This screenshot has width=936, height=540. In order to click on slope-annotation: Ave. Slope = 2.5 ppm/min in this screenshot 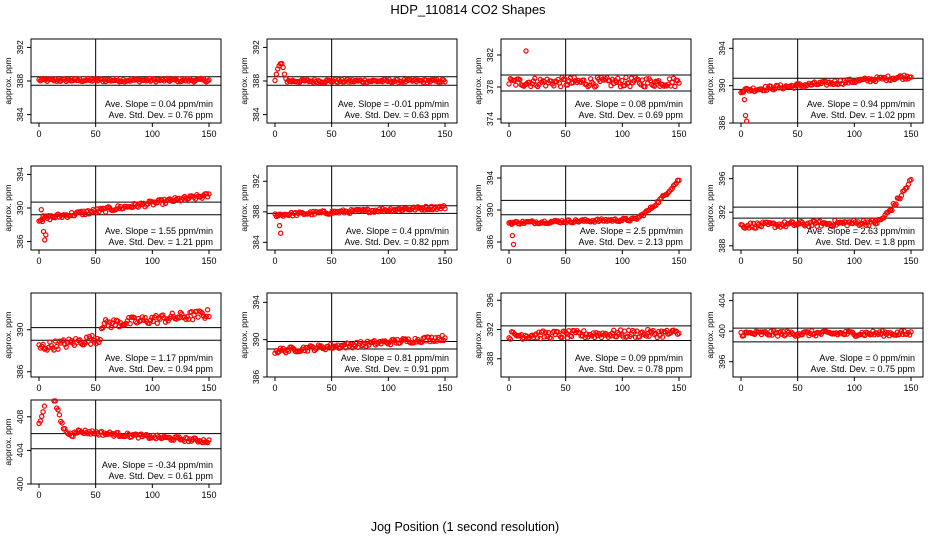, I will do `click(631, 231)`.